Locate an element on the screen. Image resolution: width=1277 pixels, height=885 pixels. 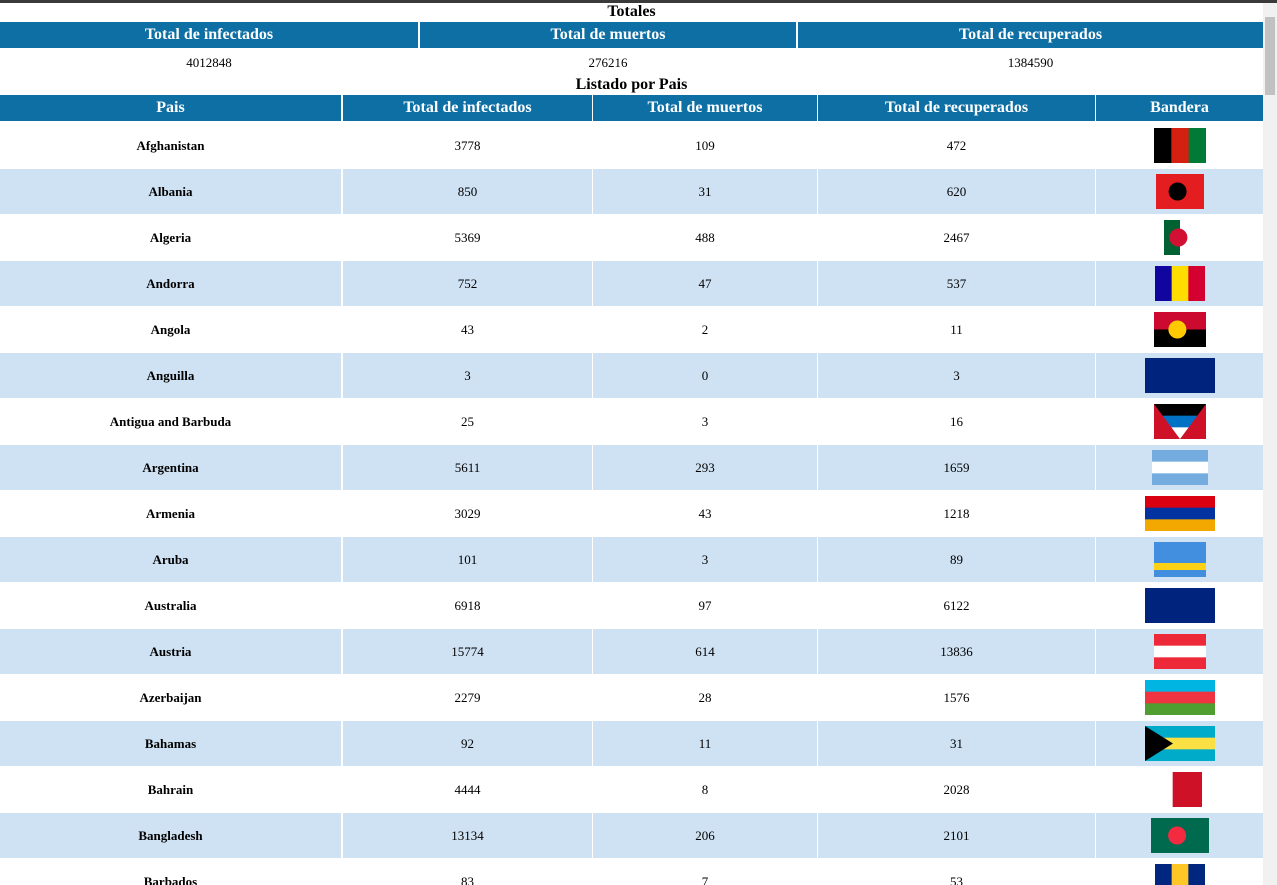
country-value: 97 is located at coordinates (705, 605).